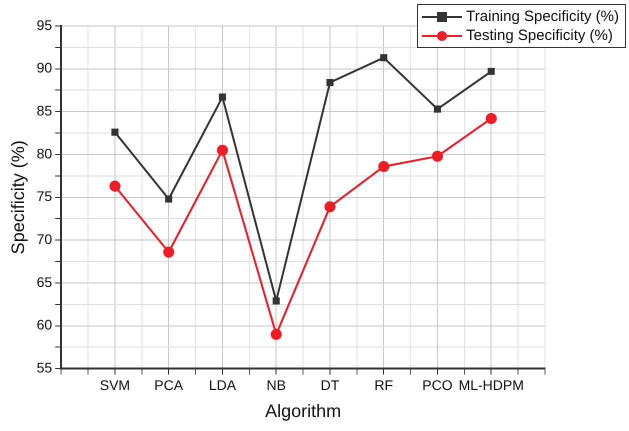 This screenshot has height=431, width=629. What do you see at coordinates (44, 282) in the screenshot?
I see `y-tick-label: 65` at bounding box center [44, 282].